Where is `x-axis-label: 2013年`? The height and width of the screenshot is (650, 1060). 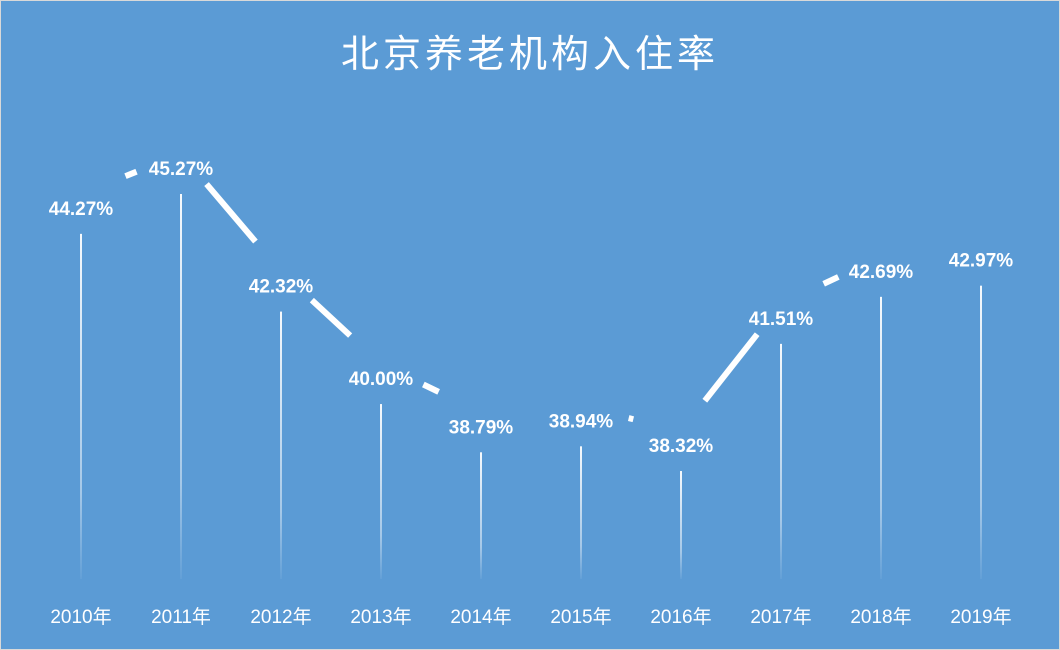
x-axis-label: 2013年 is located at coordinates (381, 617).